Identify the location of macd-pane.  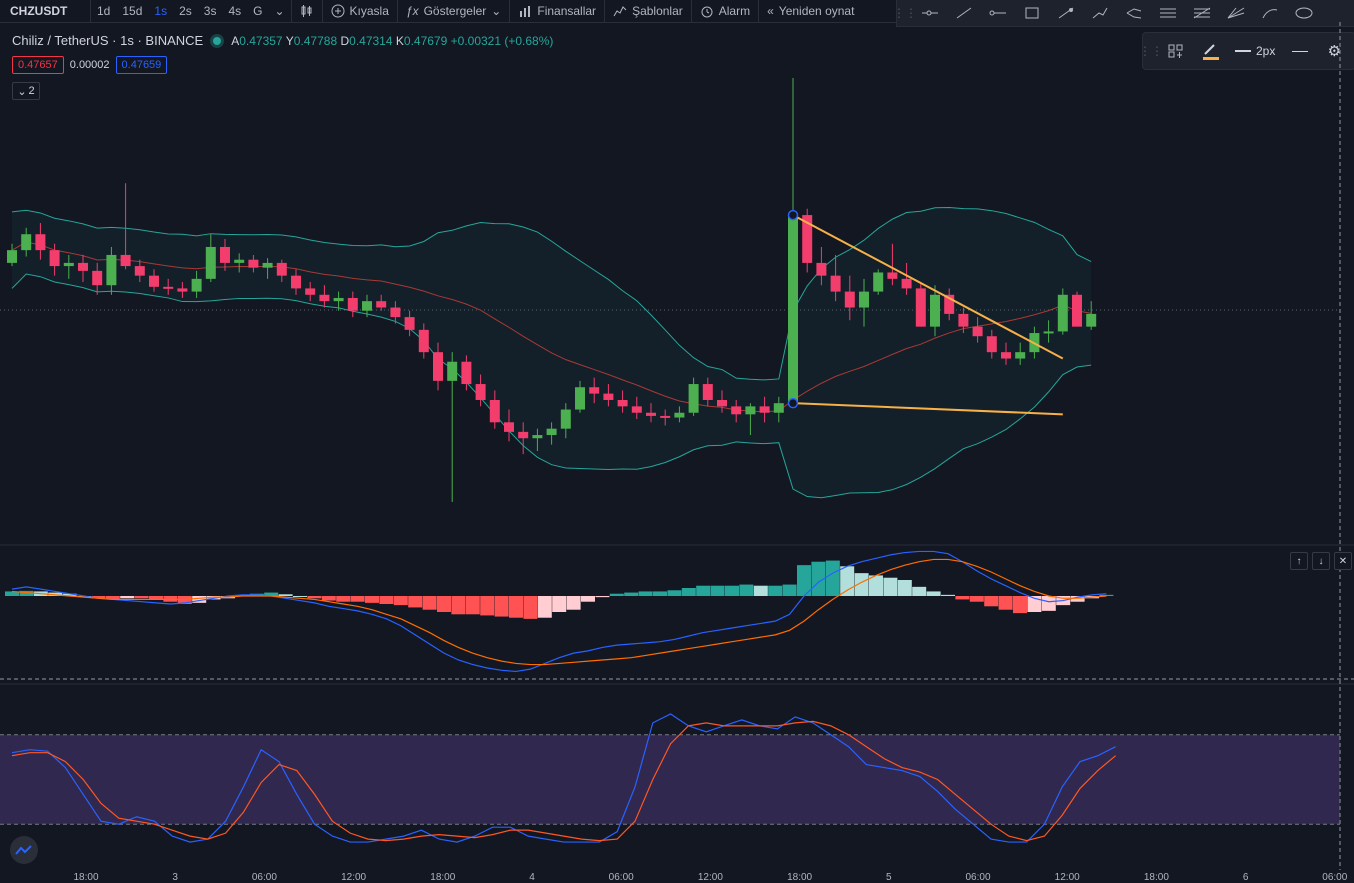
(559, 611).